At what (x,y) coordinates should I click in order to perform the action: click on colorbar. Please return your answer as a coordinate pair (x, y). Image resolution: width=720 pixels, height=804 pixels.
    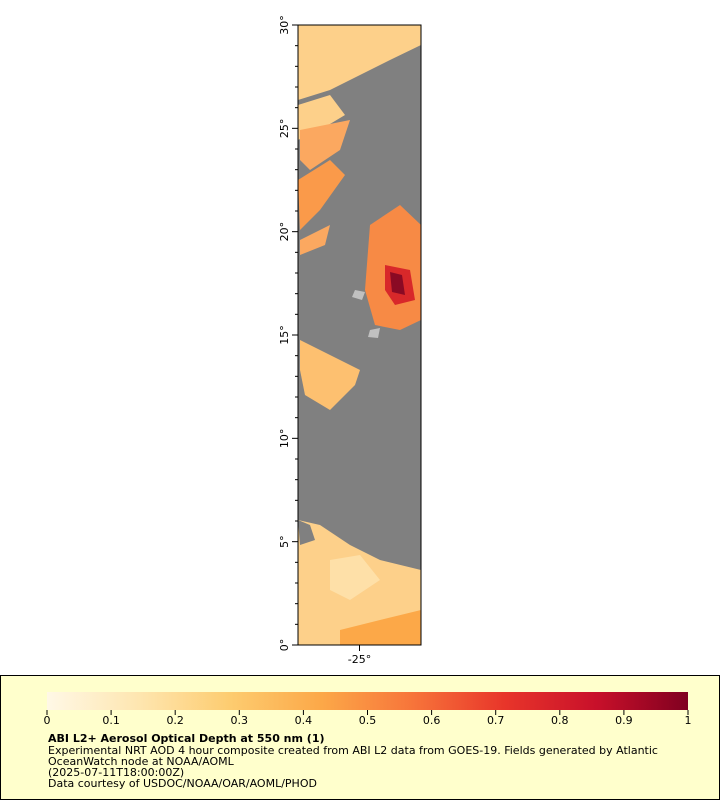
    Looking at the image, I should click on (367, 701).